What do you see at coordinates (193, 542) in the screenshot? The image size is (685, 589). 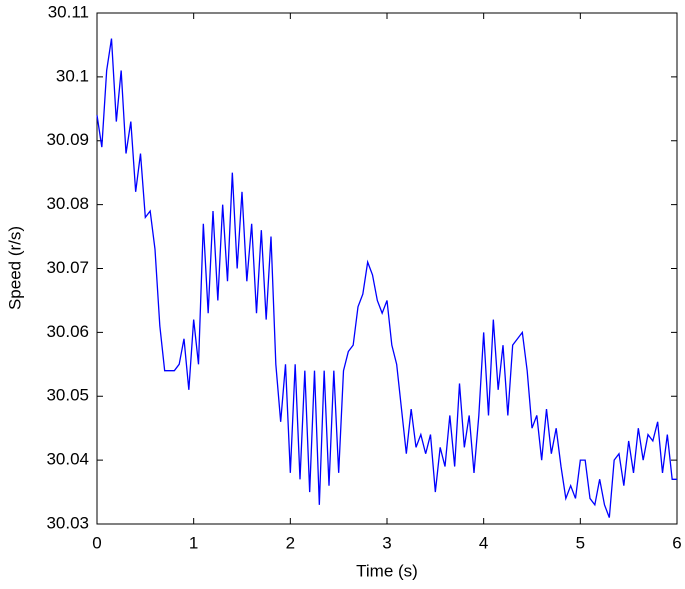 I see `x-tick-label: 1` at bounding box center [193, 542].